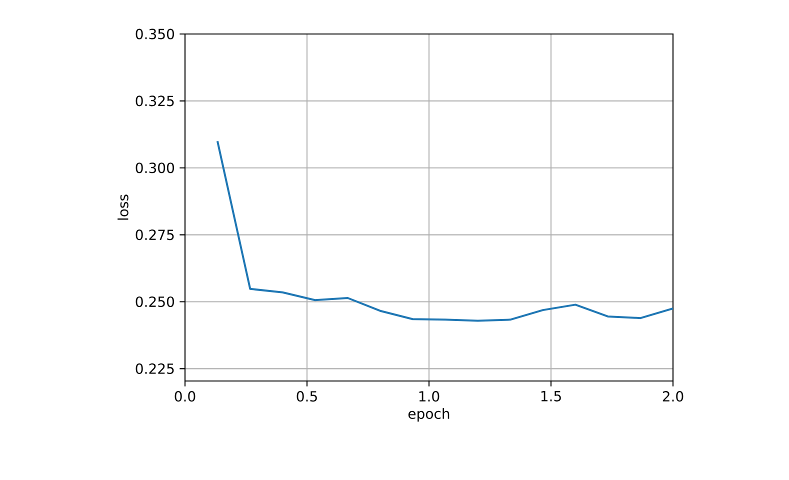  I want to click on y-tick-label: 0.300, so click(155, 168).